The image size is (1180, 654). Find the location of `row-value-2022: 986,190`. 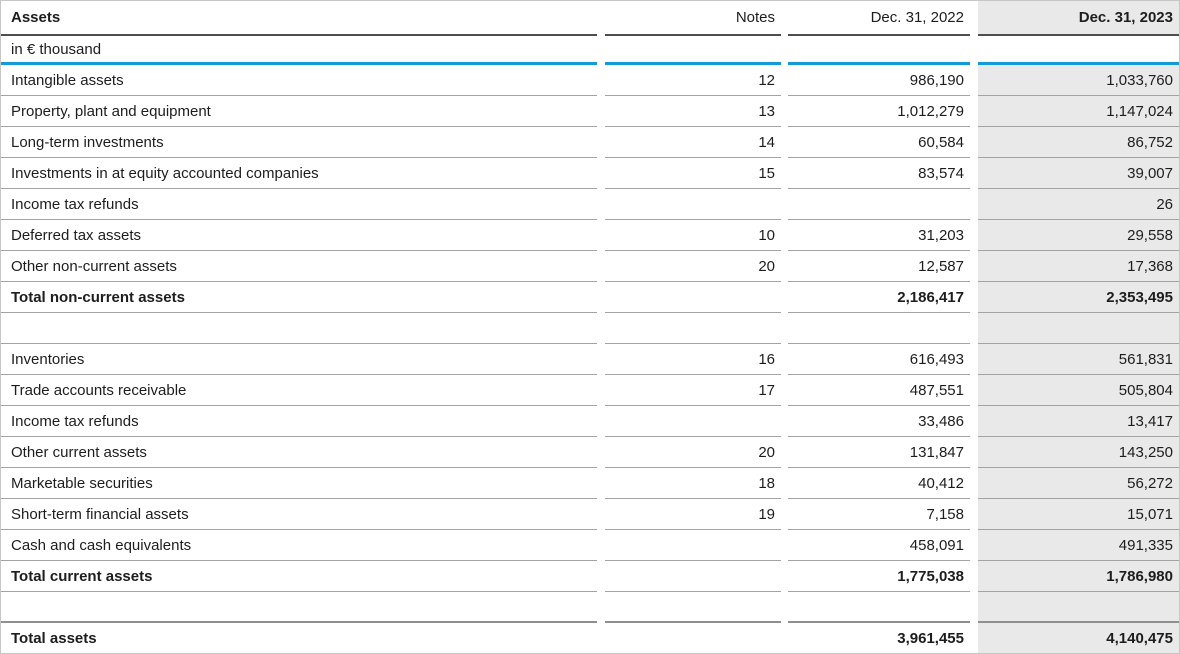

row-value-2022: 986,190 is located at coordinates (879, 80).